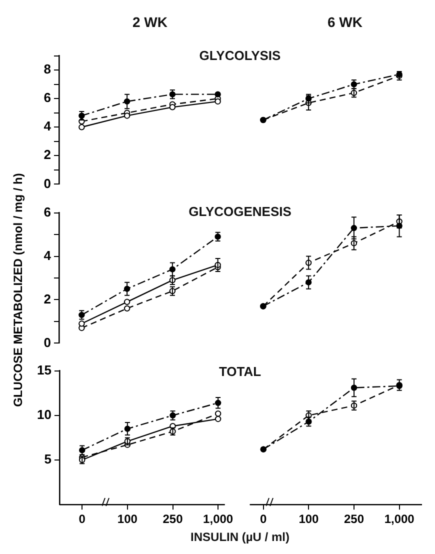  What do you see at coordinates (240, 371) in the screenshot?
I see `chart-title: TOTAL` at bounding box center [240, 371].